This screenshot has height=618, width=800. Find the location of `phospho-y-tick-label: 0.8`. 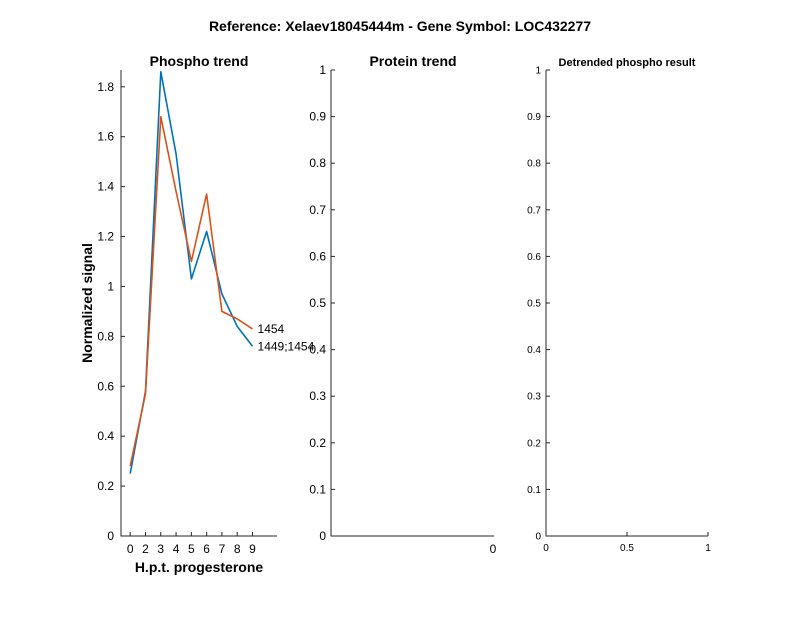

phospho-y-tick-label: 0.8 is located at coordinates (105, 336).